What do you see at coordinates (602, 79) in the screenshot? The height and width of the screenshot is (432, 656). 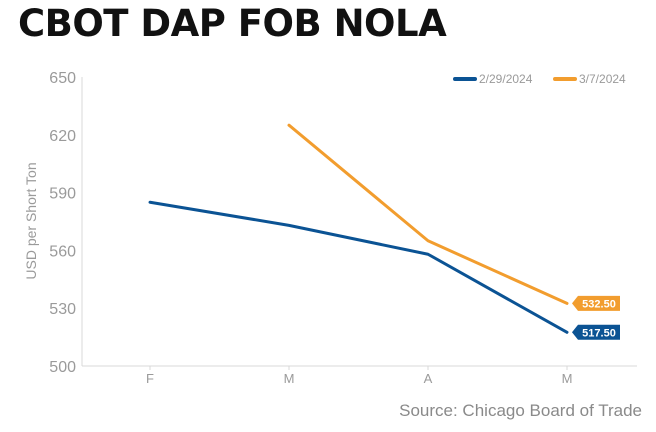 I see `legend-label-2: 3/7/2024` at bounding box center [602, 79].